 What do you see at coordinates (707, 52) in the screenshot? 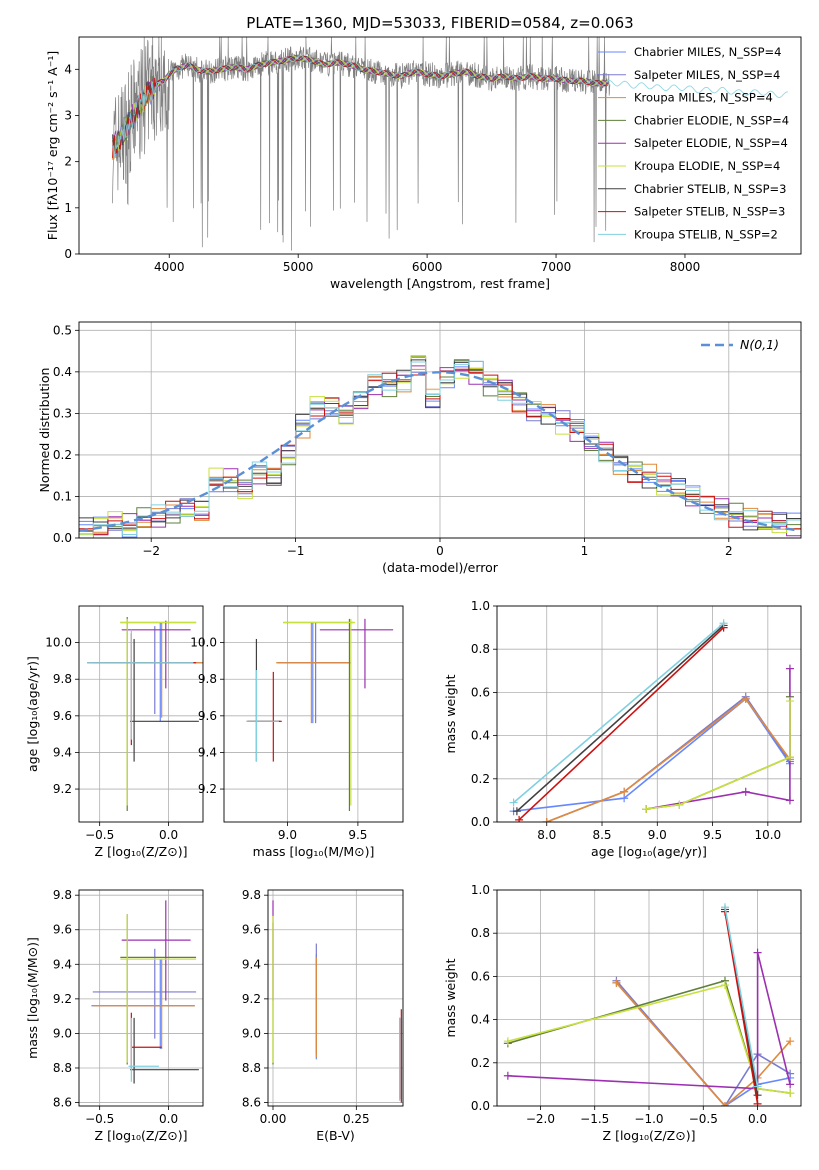
I see `legend-entry: Chabrier MILES, N_SSP=4` at bounding box center [707, 52].